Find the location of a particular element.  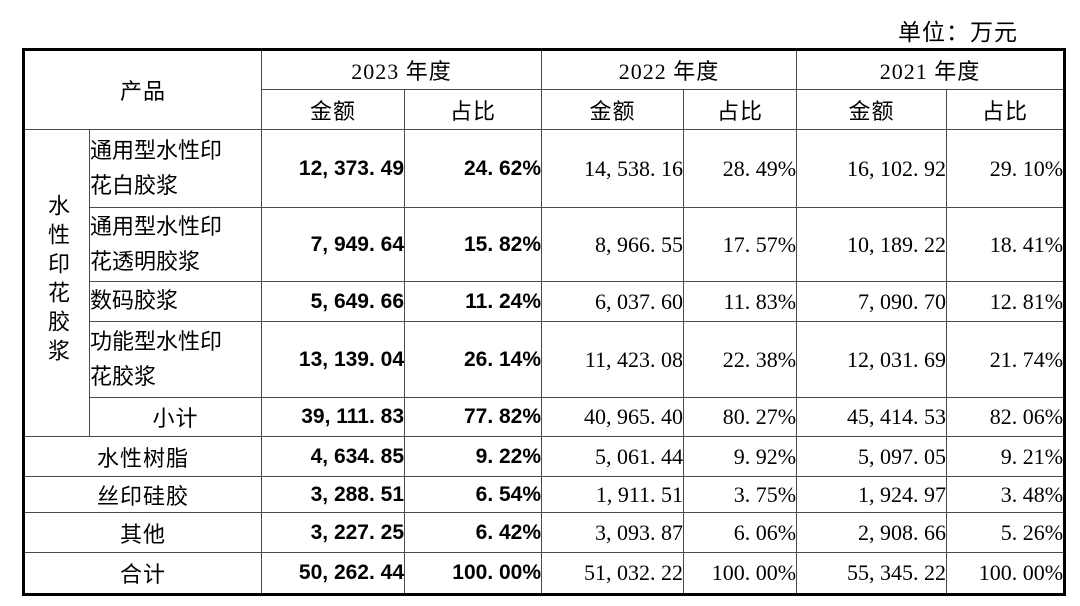

amount-2023-cell: 12, 373. 49 is located at coordinates (333, 168).